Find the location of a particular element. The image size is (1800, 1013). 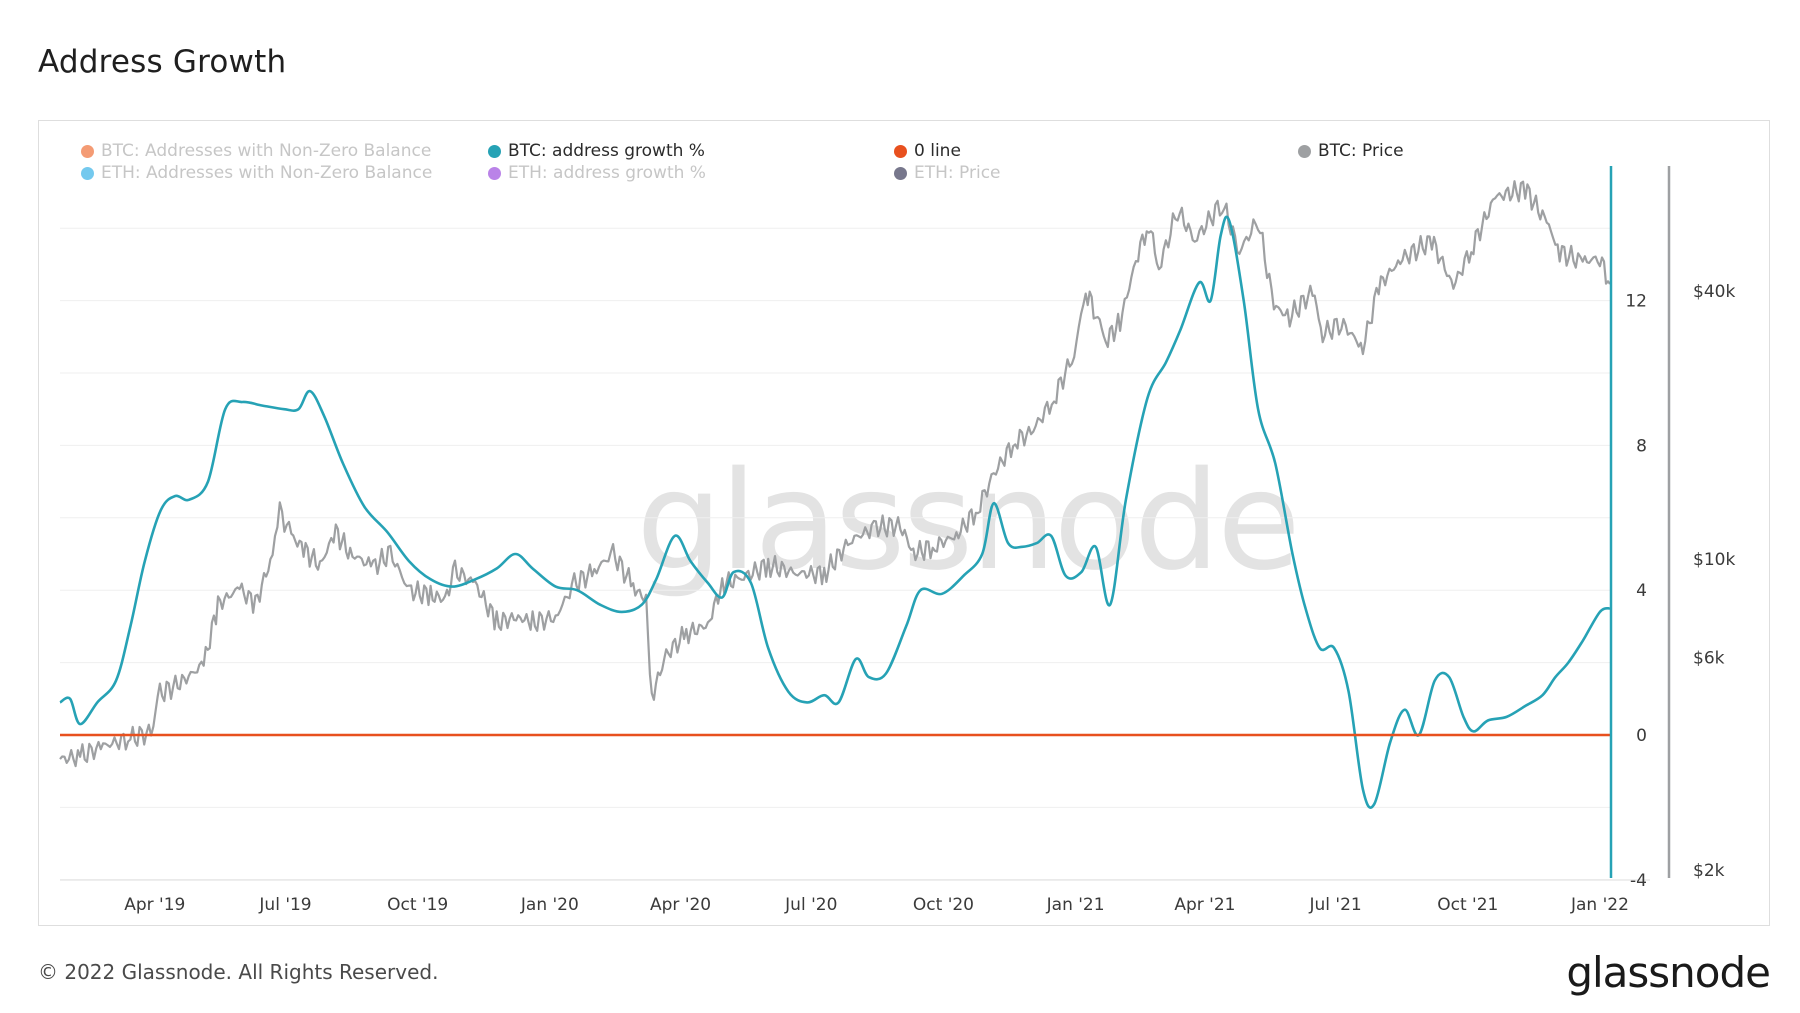

legend-item-6: ETH: Price is located at coordinates (947, 173).